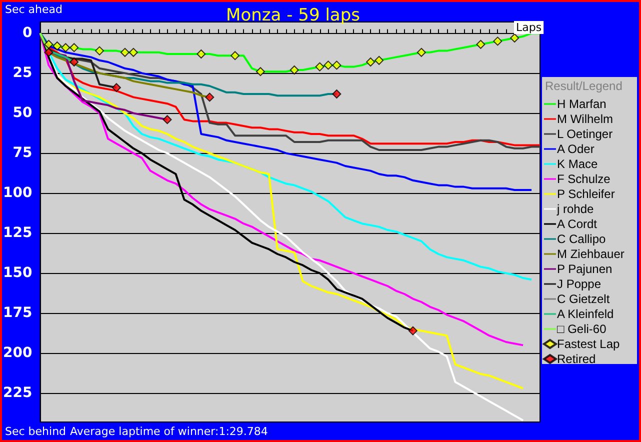 The width and height of the screenshot is (641, 442). Describe the element at coordinates (590, 254) in the screenshot. I see `legend-label: M Ziehbauer` at that location.